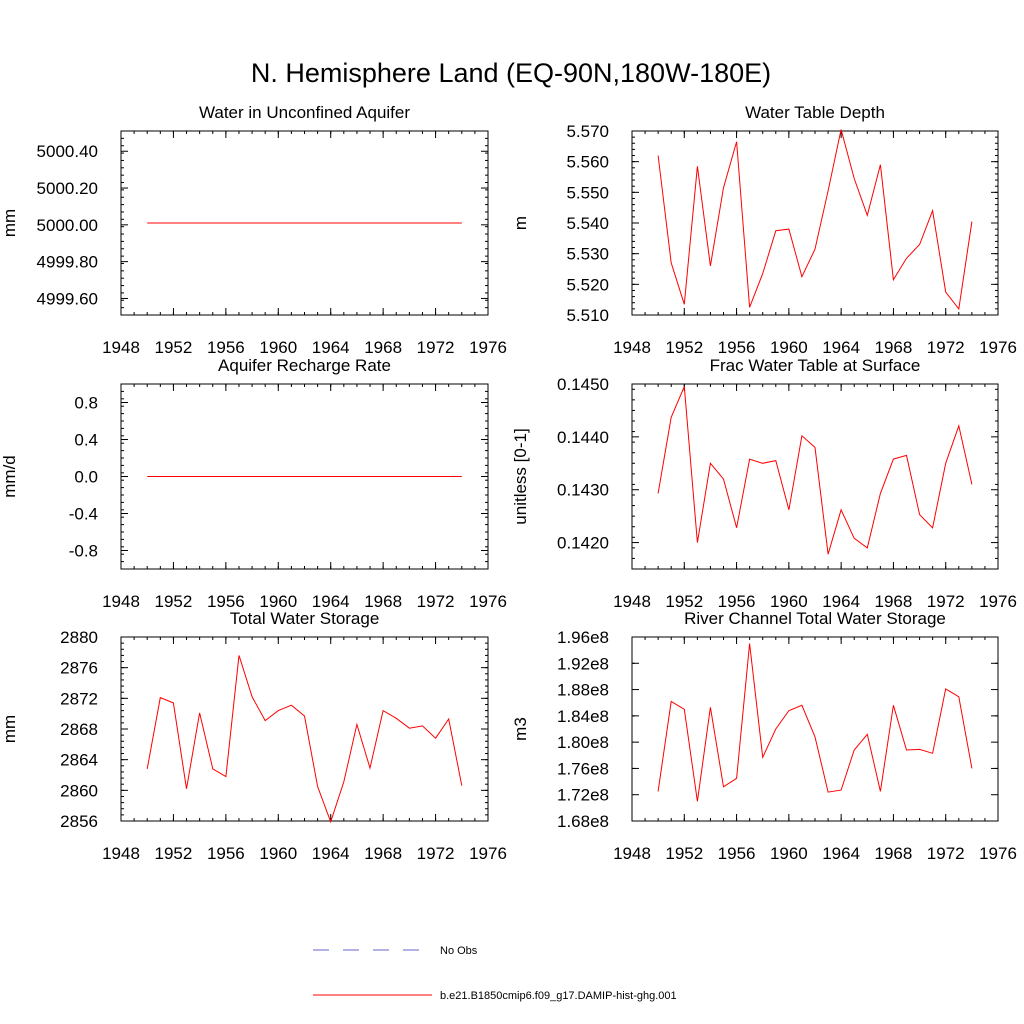 This screenshot has height=1024, width=1024. I want to click on y-tick-label: 1.80e8, so click(583, 742).